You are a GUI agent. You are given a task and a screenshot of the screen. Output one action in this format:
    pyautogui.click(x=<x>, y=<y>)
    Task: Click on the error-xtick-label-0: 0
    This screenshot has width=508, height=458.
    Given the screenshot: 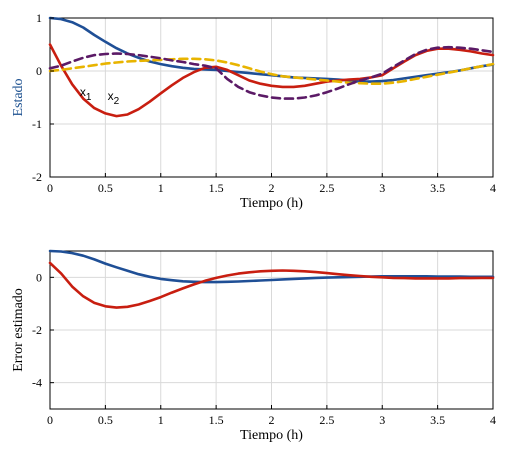 What is the action you would take?
    pyautogui.click(x=50, y=420)
    